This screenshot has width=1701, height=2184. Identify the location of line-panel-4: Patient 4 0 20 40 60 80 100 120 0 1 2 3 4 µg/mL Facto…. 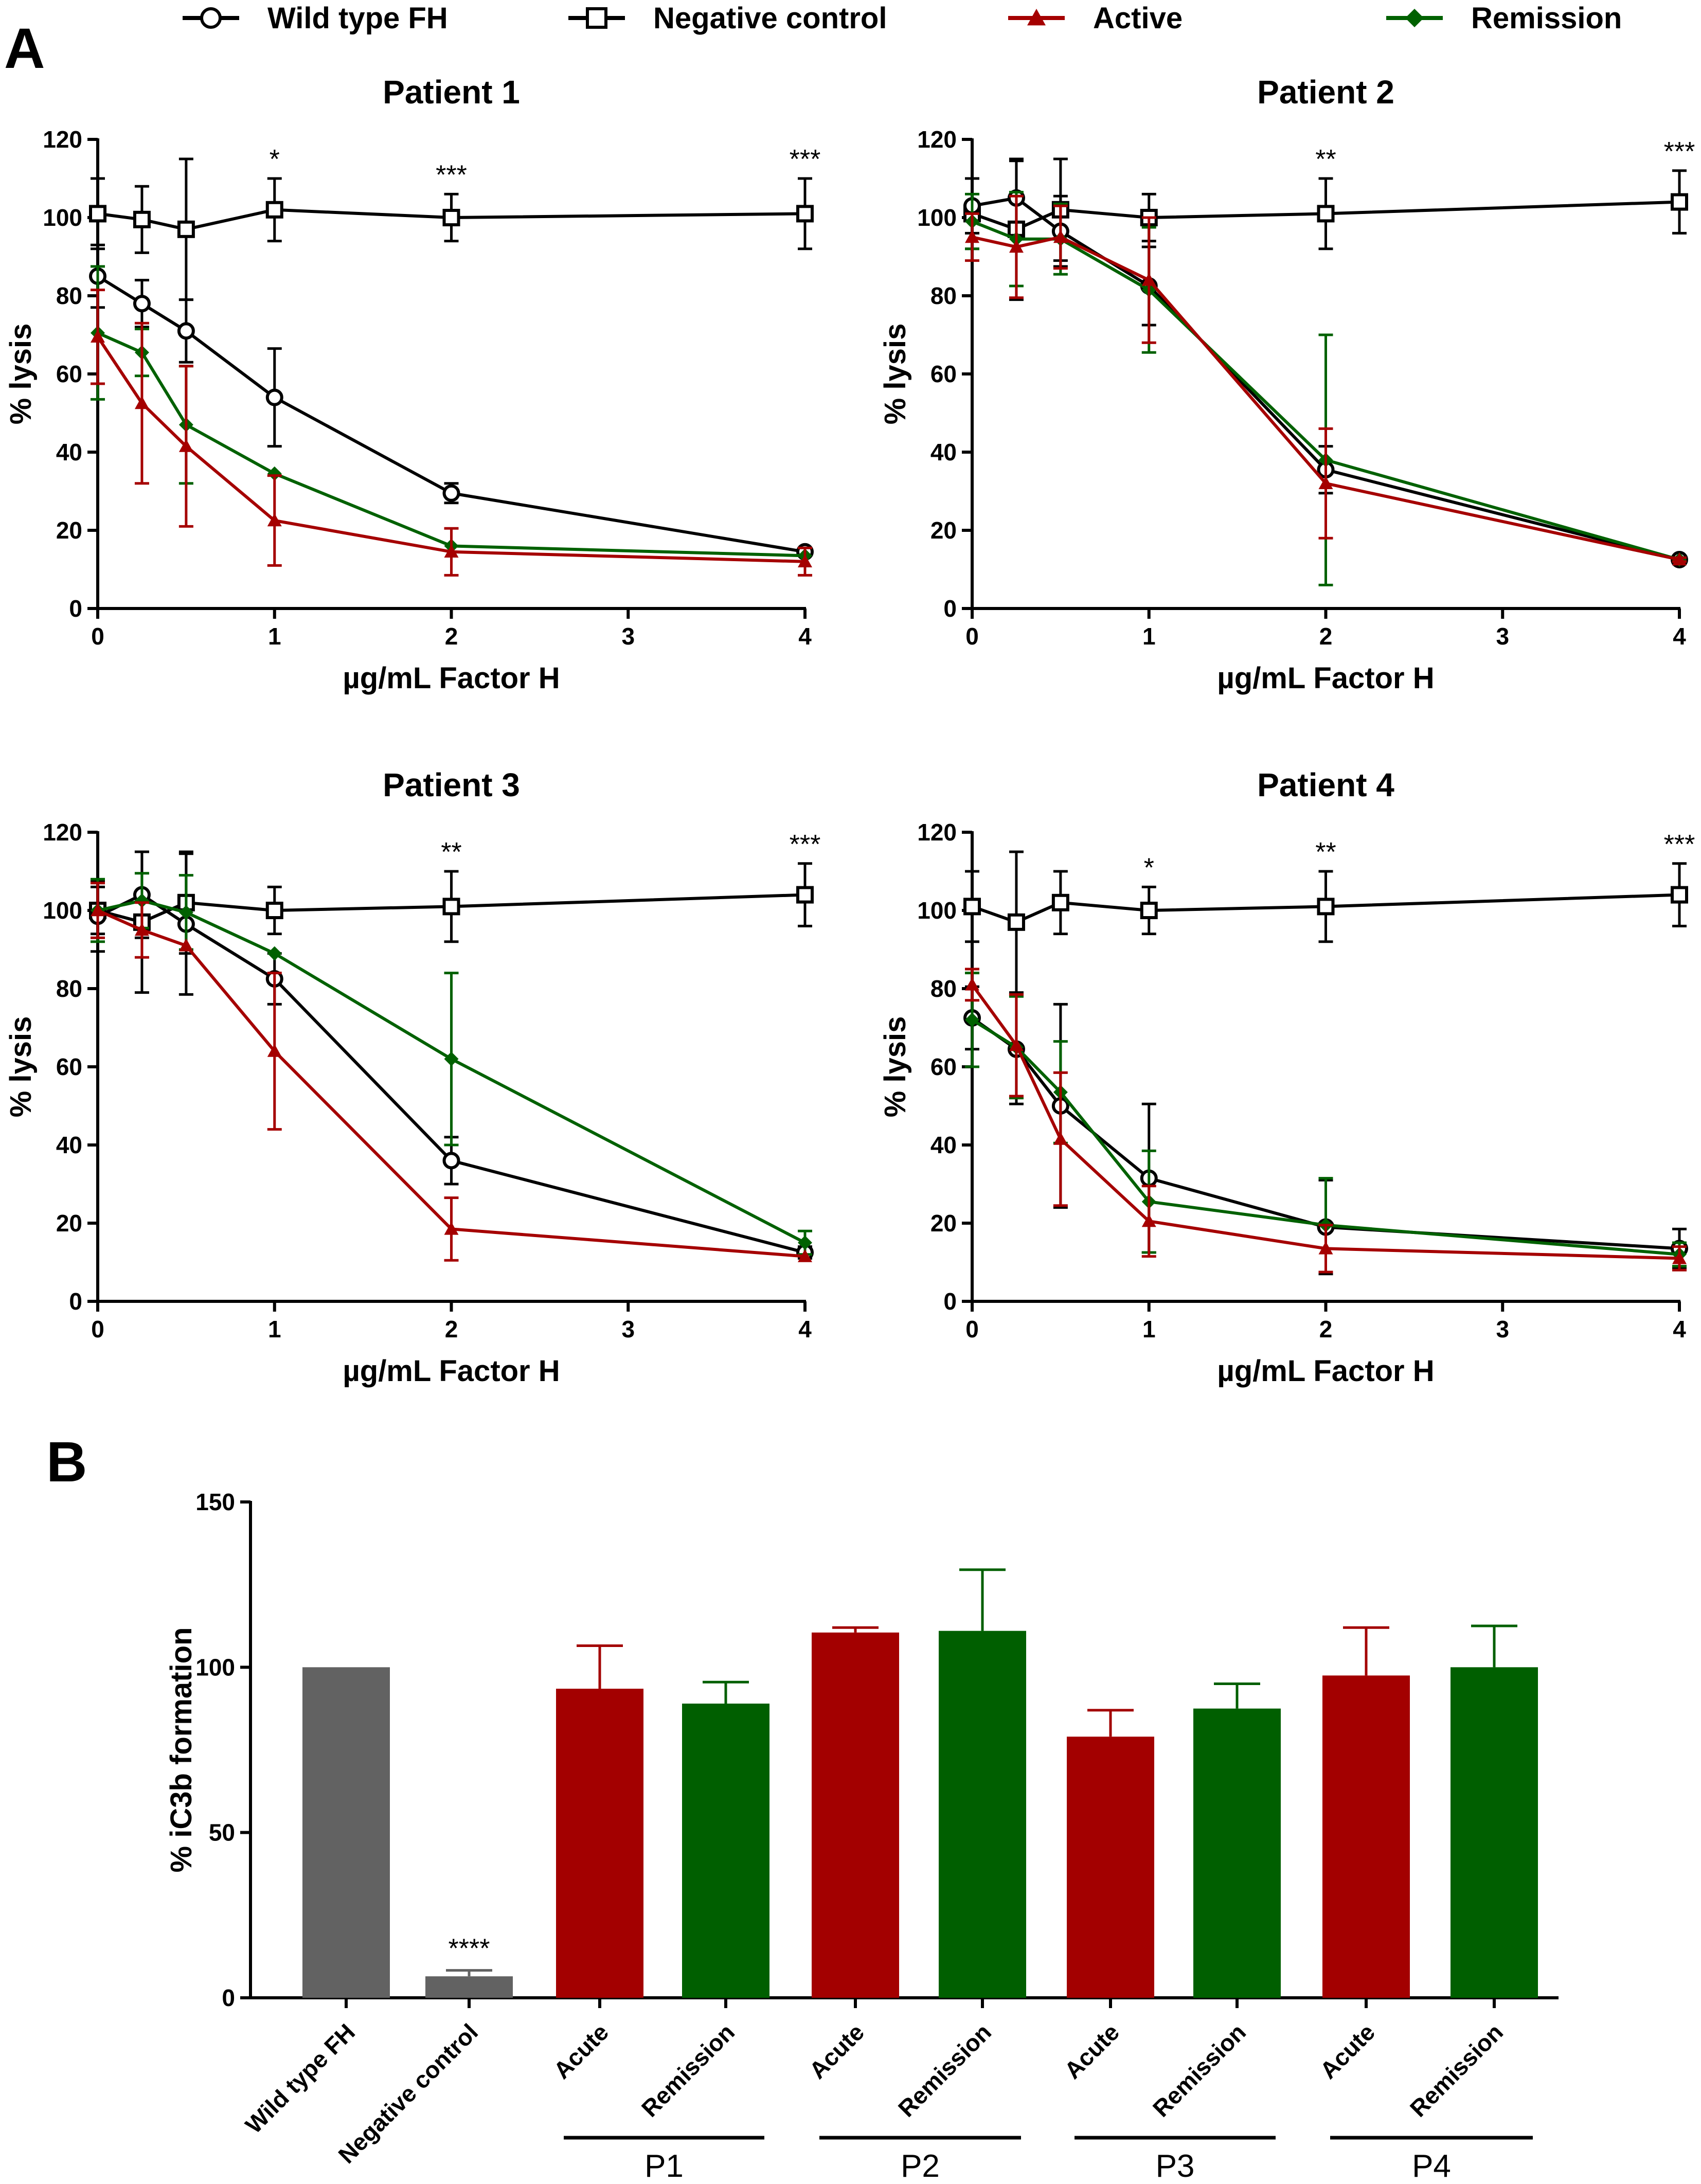
(1287, 1077).